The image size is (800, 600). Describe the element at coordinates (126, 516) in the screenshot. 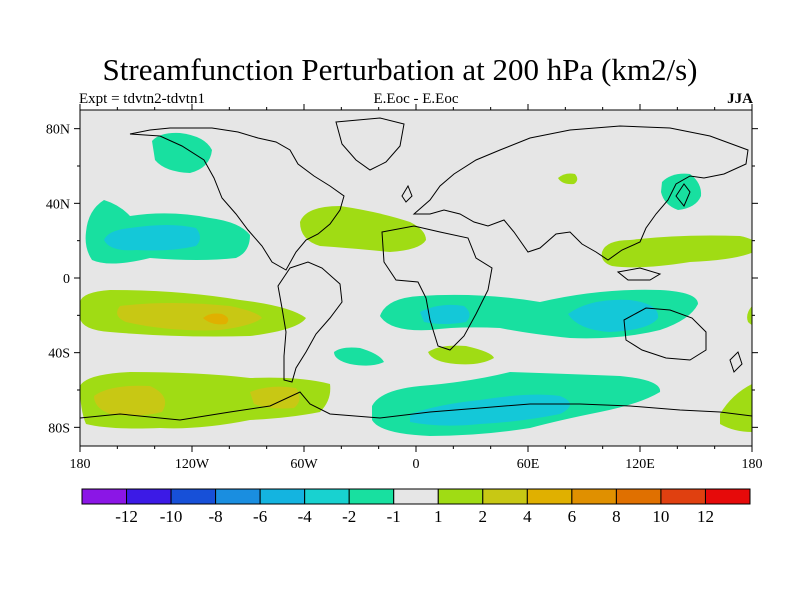

I see `colorbar-label: -12` at that location.